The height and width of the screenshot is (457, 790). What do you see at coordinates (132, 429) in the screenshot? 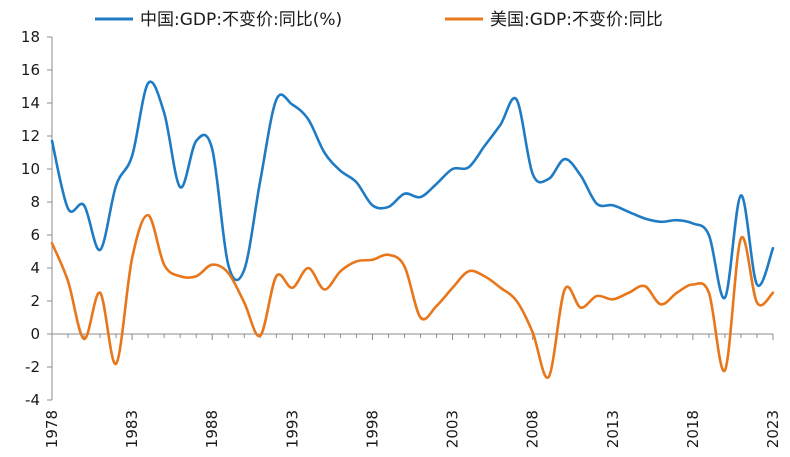
I see `x-tick-label: 1983` at bounding box center [132, 429].